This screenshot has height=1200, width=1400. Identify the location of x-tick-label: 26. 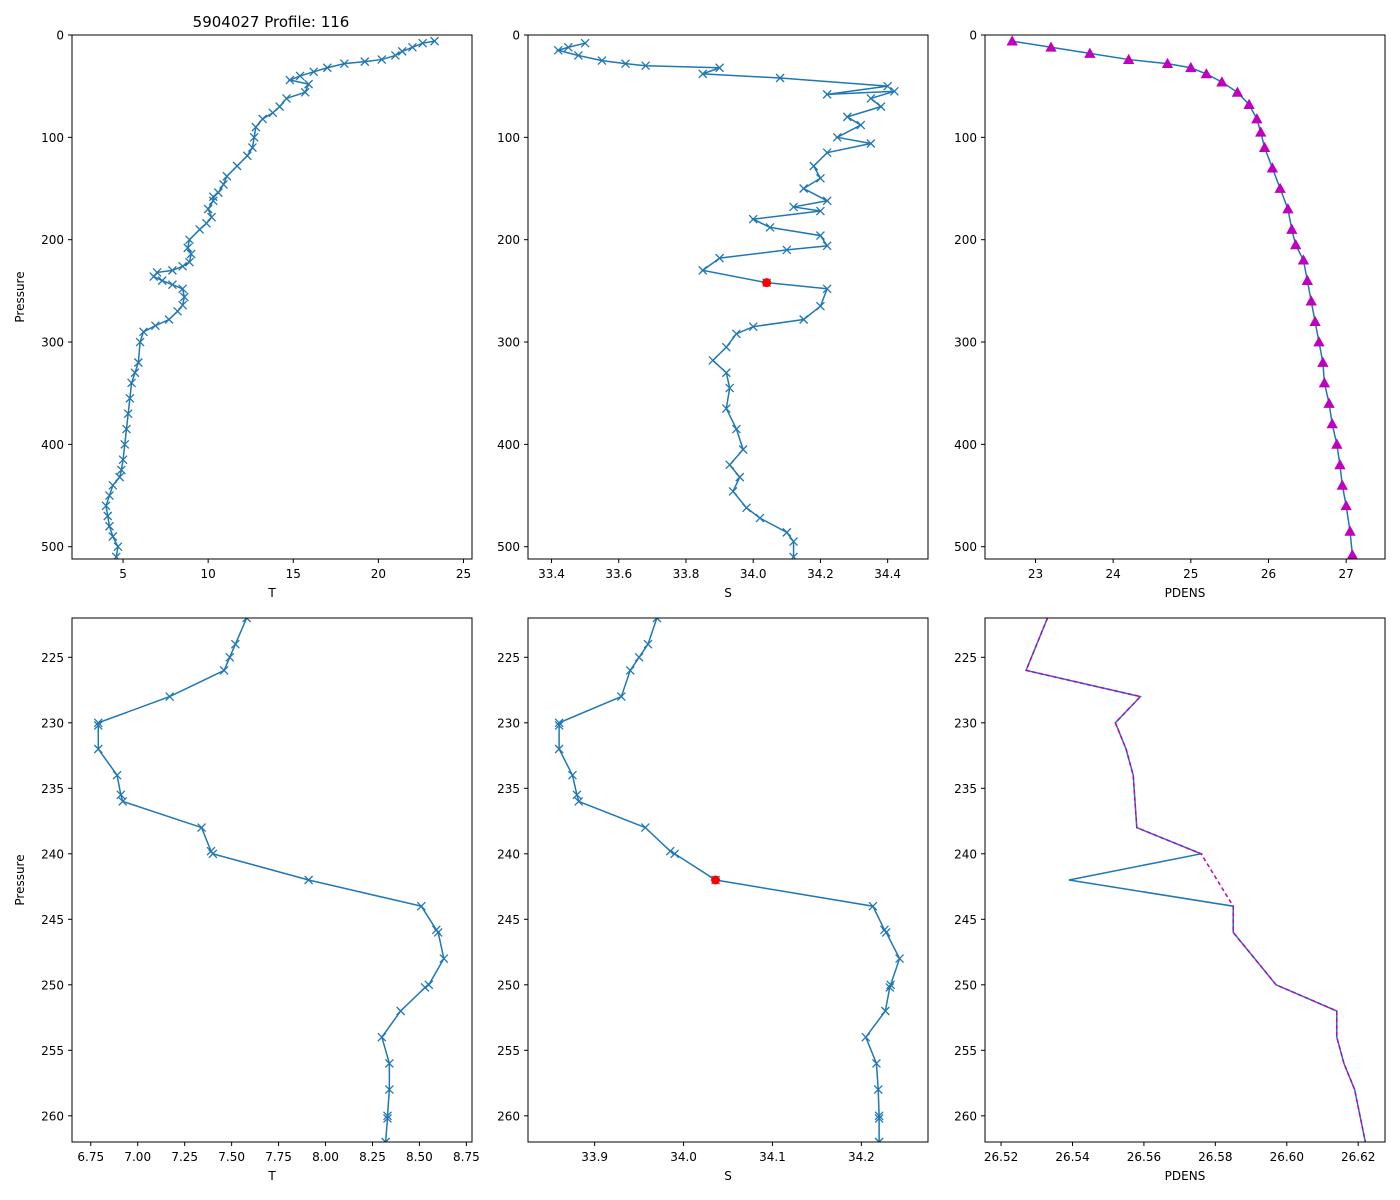
(1268, 574).